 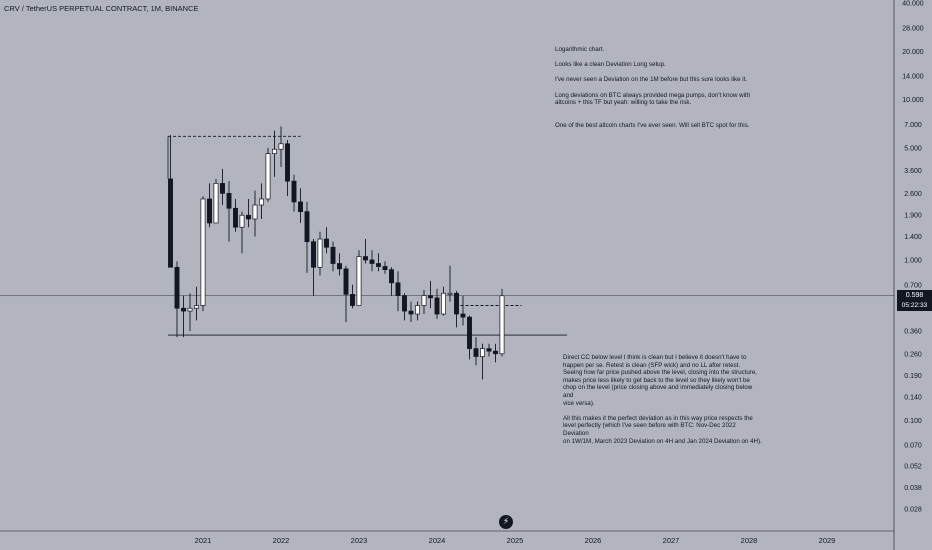 I want to click on price-tick-label: 0.190, so click(x=913, y=376).